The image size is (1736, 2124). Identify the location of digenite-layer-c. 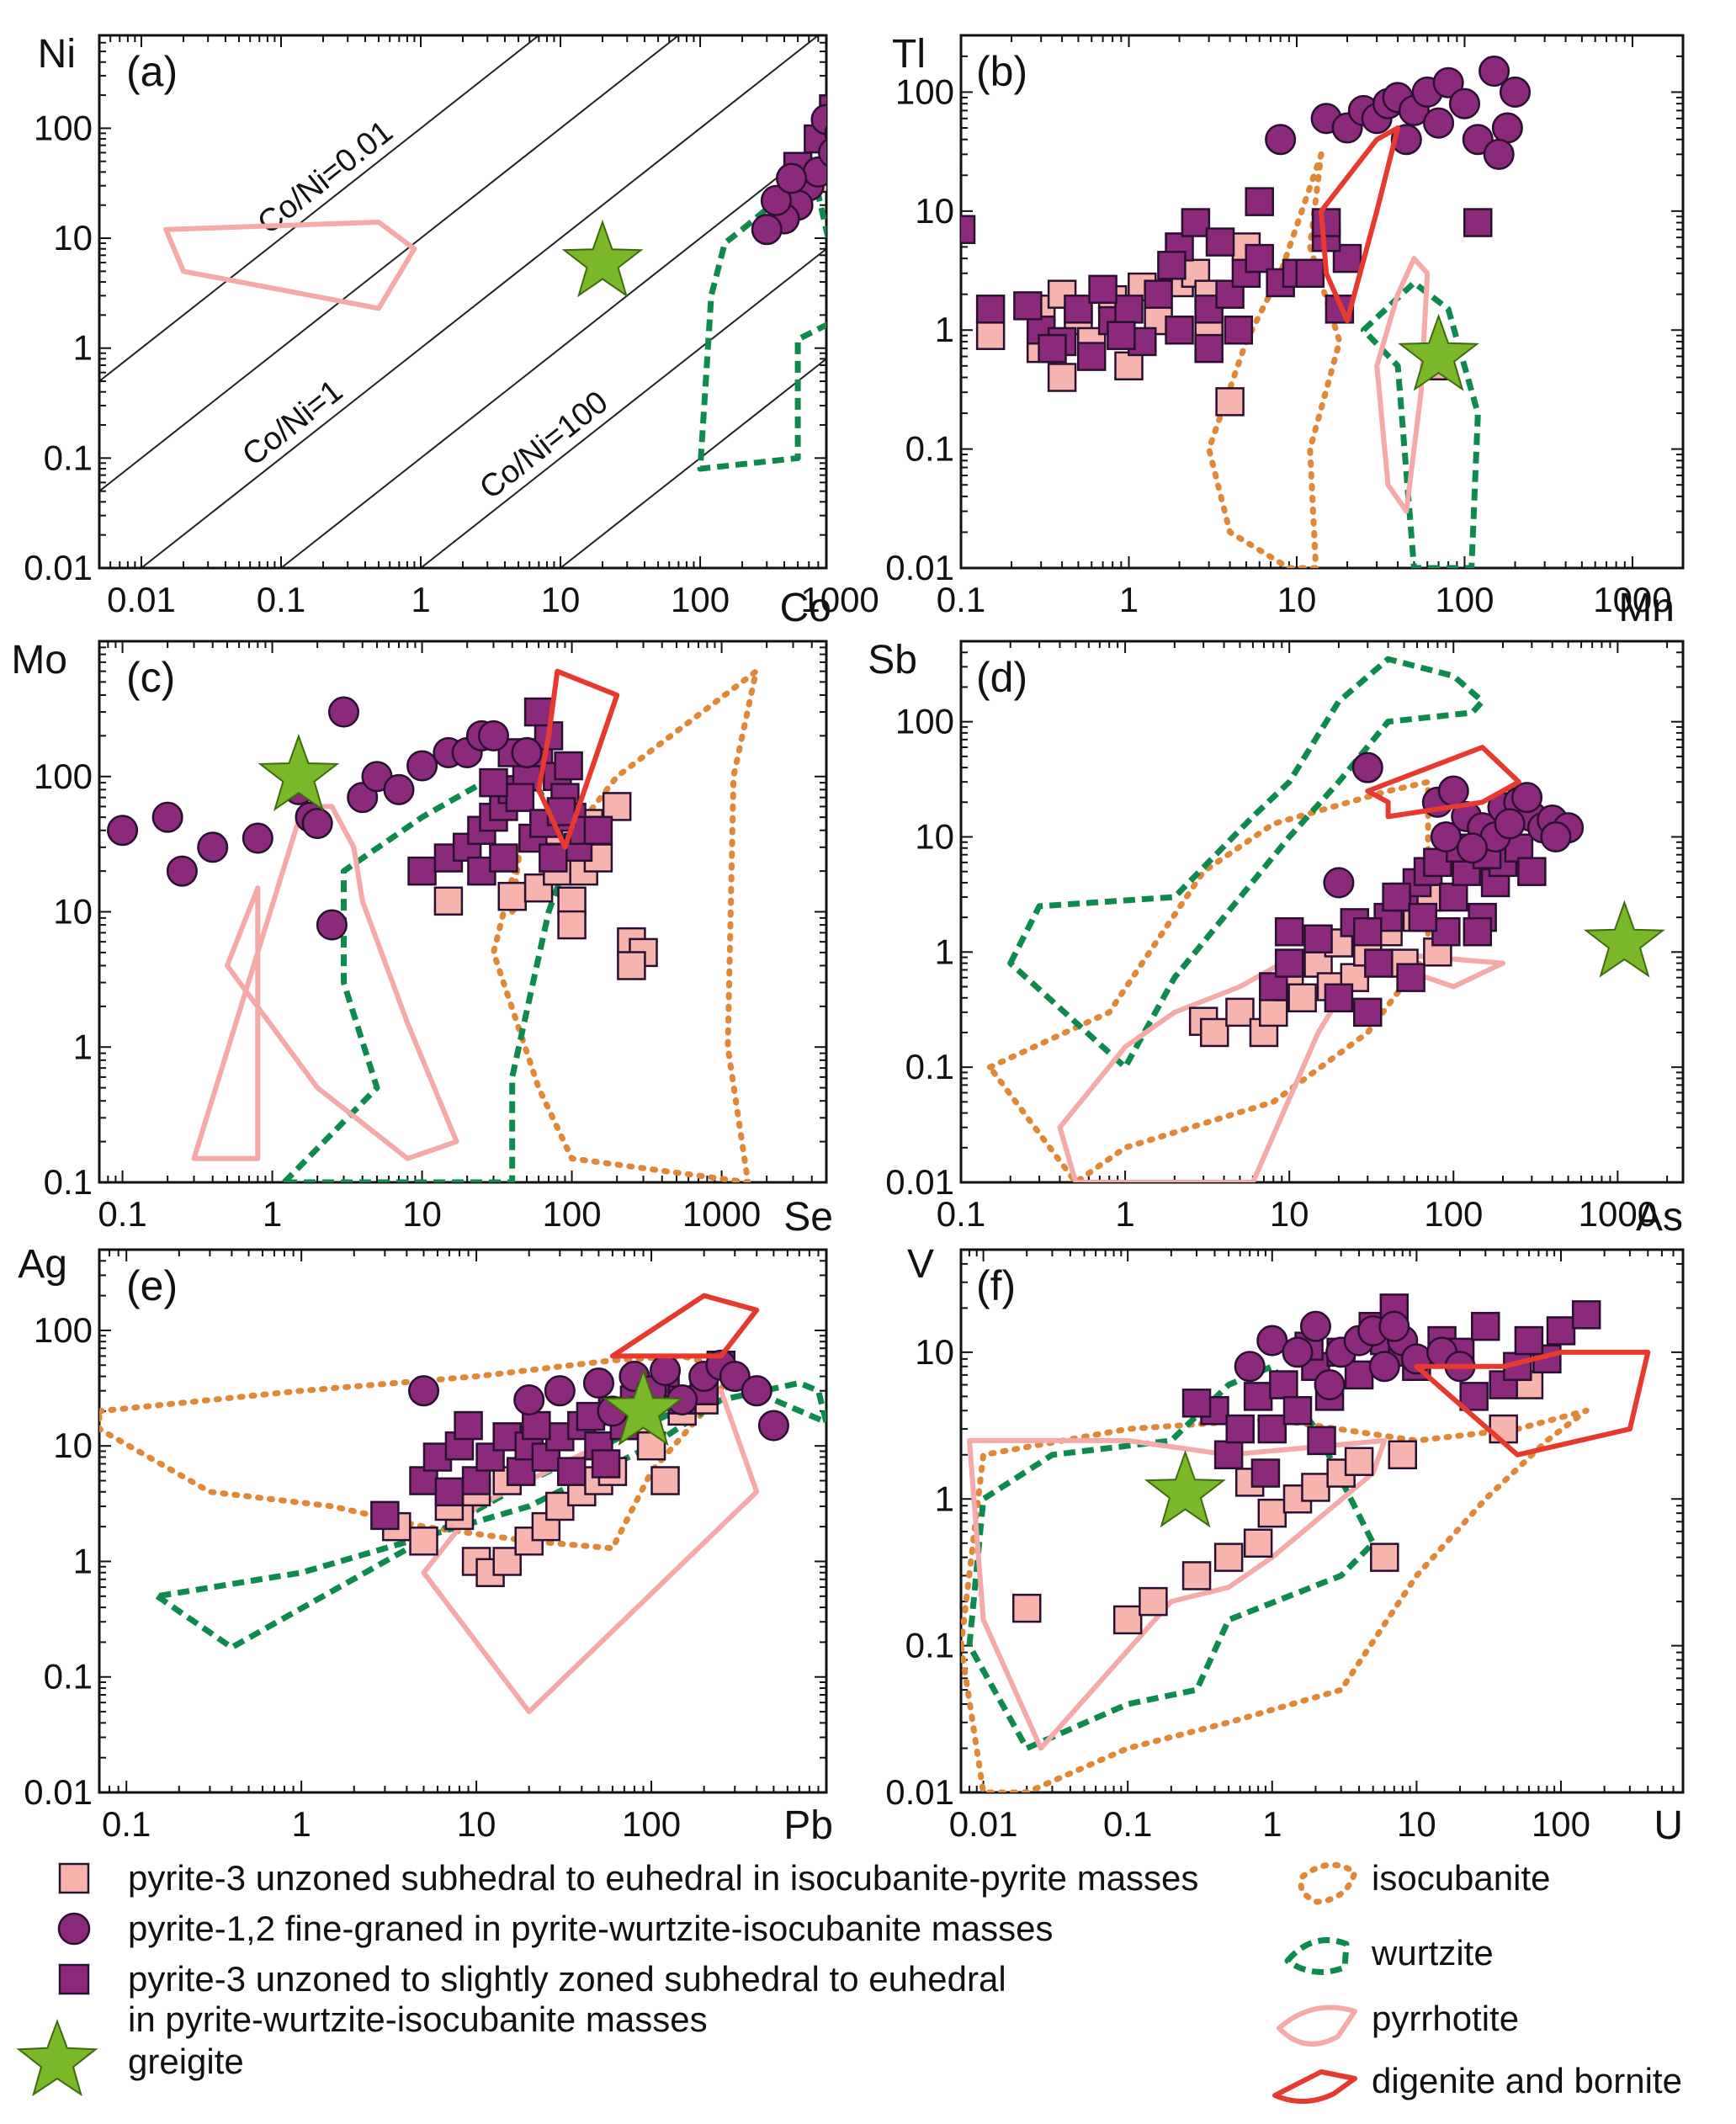
(438, 759).